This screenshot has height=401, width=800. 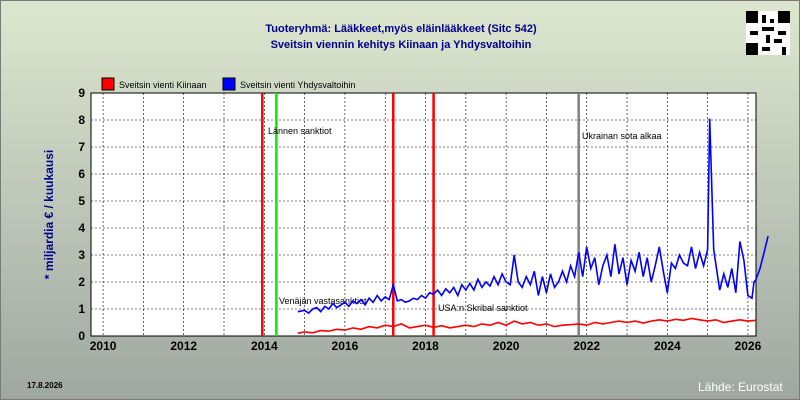 I want to click on y-tick-label: 3, so click(x=81, y=255).